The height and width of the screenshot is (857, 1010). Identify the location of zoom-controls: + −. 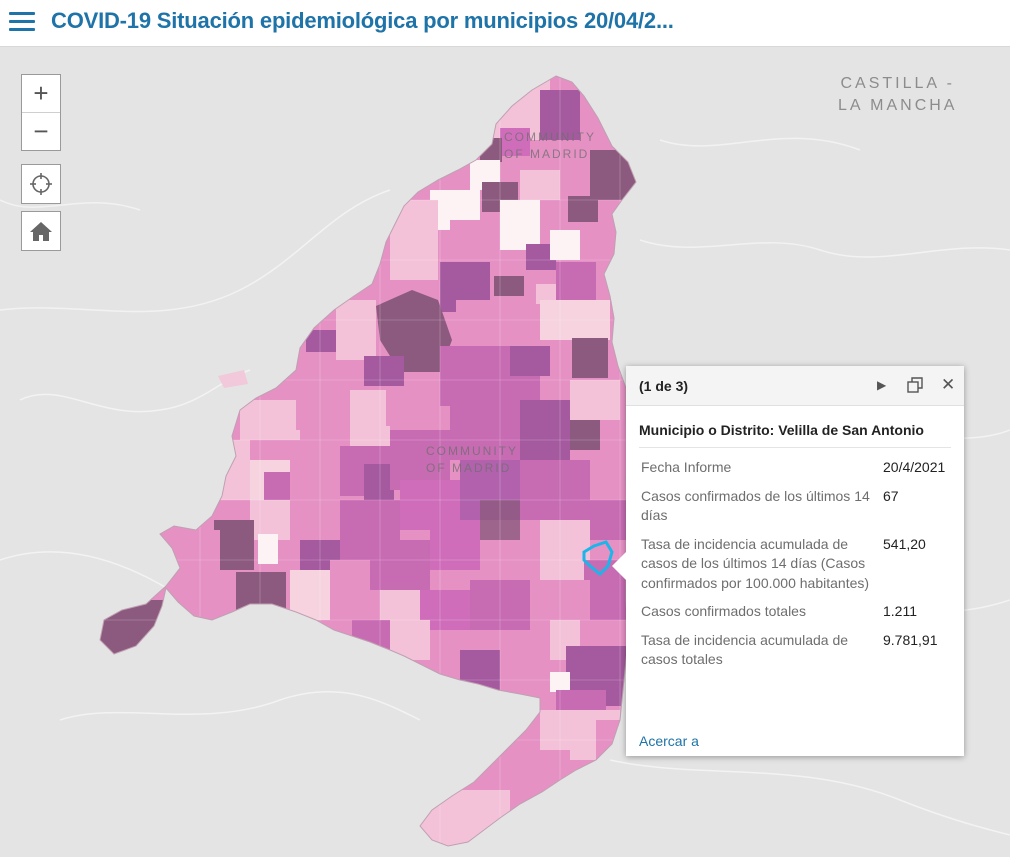
(41, 112).